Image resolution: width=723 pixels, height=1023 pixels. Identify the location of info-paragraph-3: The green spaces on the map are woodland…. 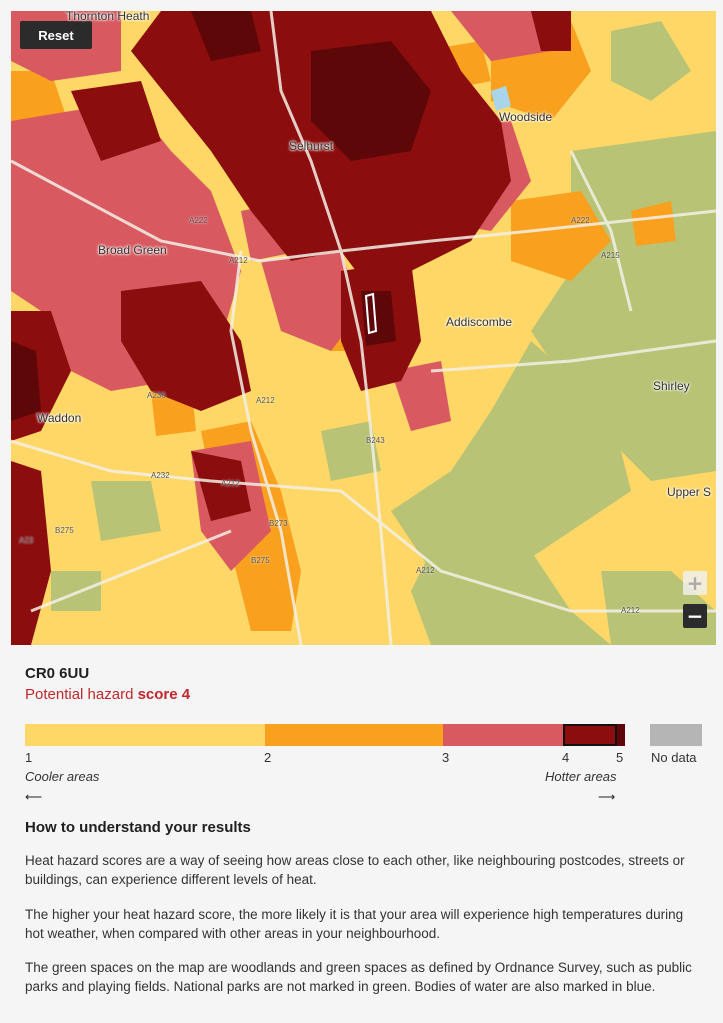
(358, 977).